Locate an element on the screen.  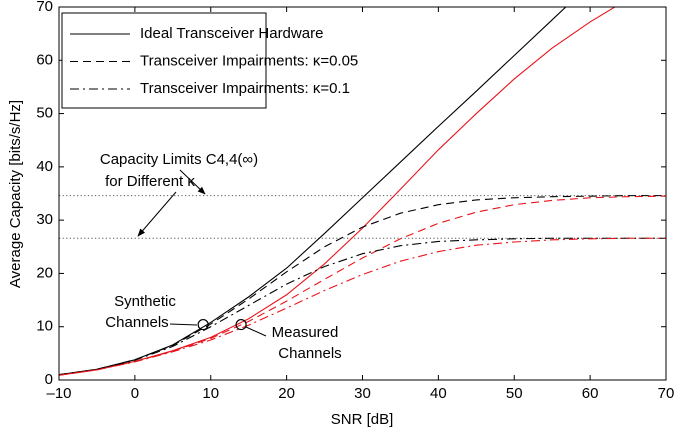
x-axis-label: SNR [dB] is located at coordinates (362, 419).